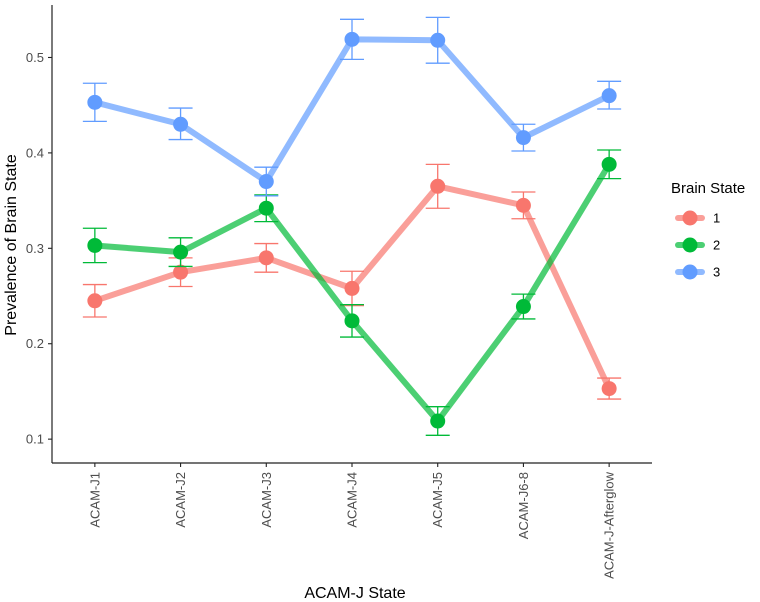  I want to click on legend-label: 1, so click(716, 218).